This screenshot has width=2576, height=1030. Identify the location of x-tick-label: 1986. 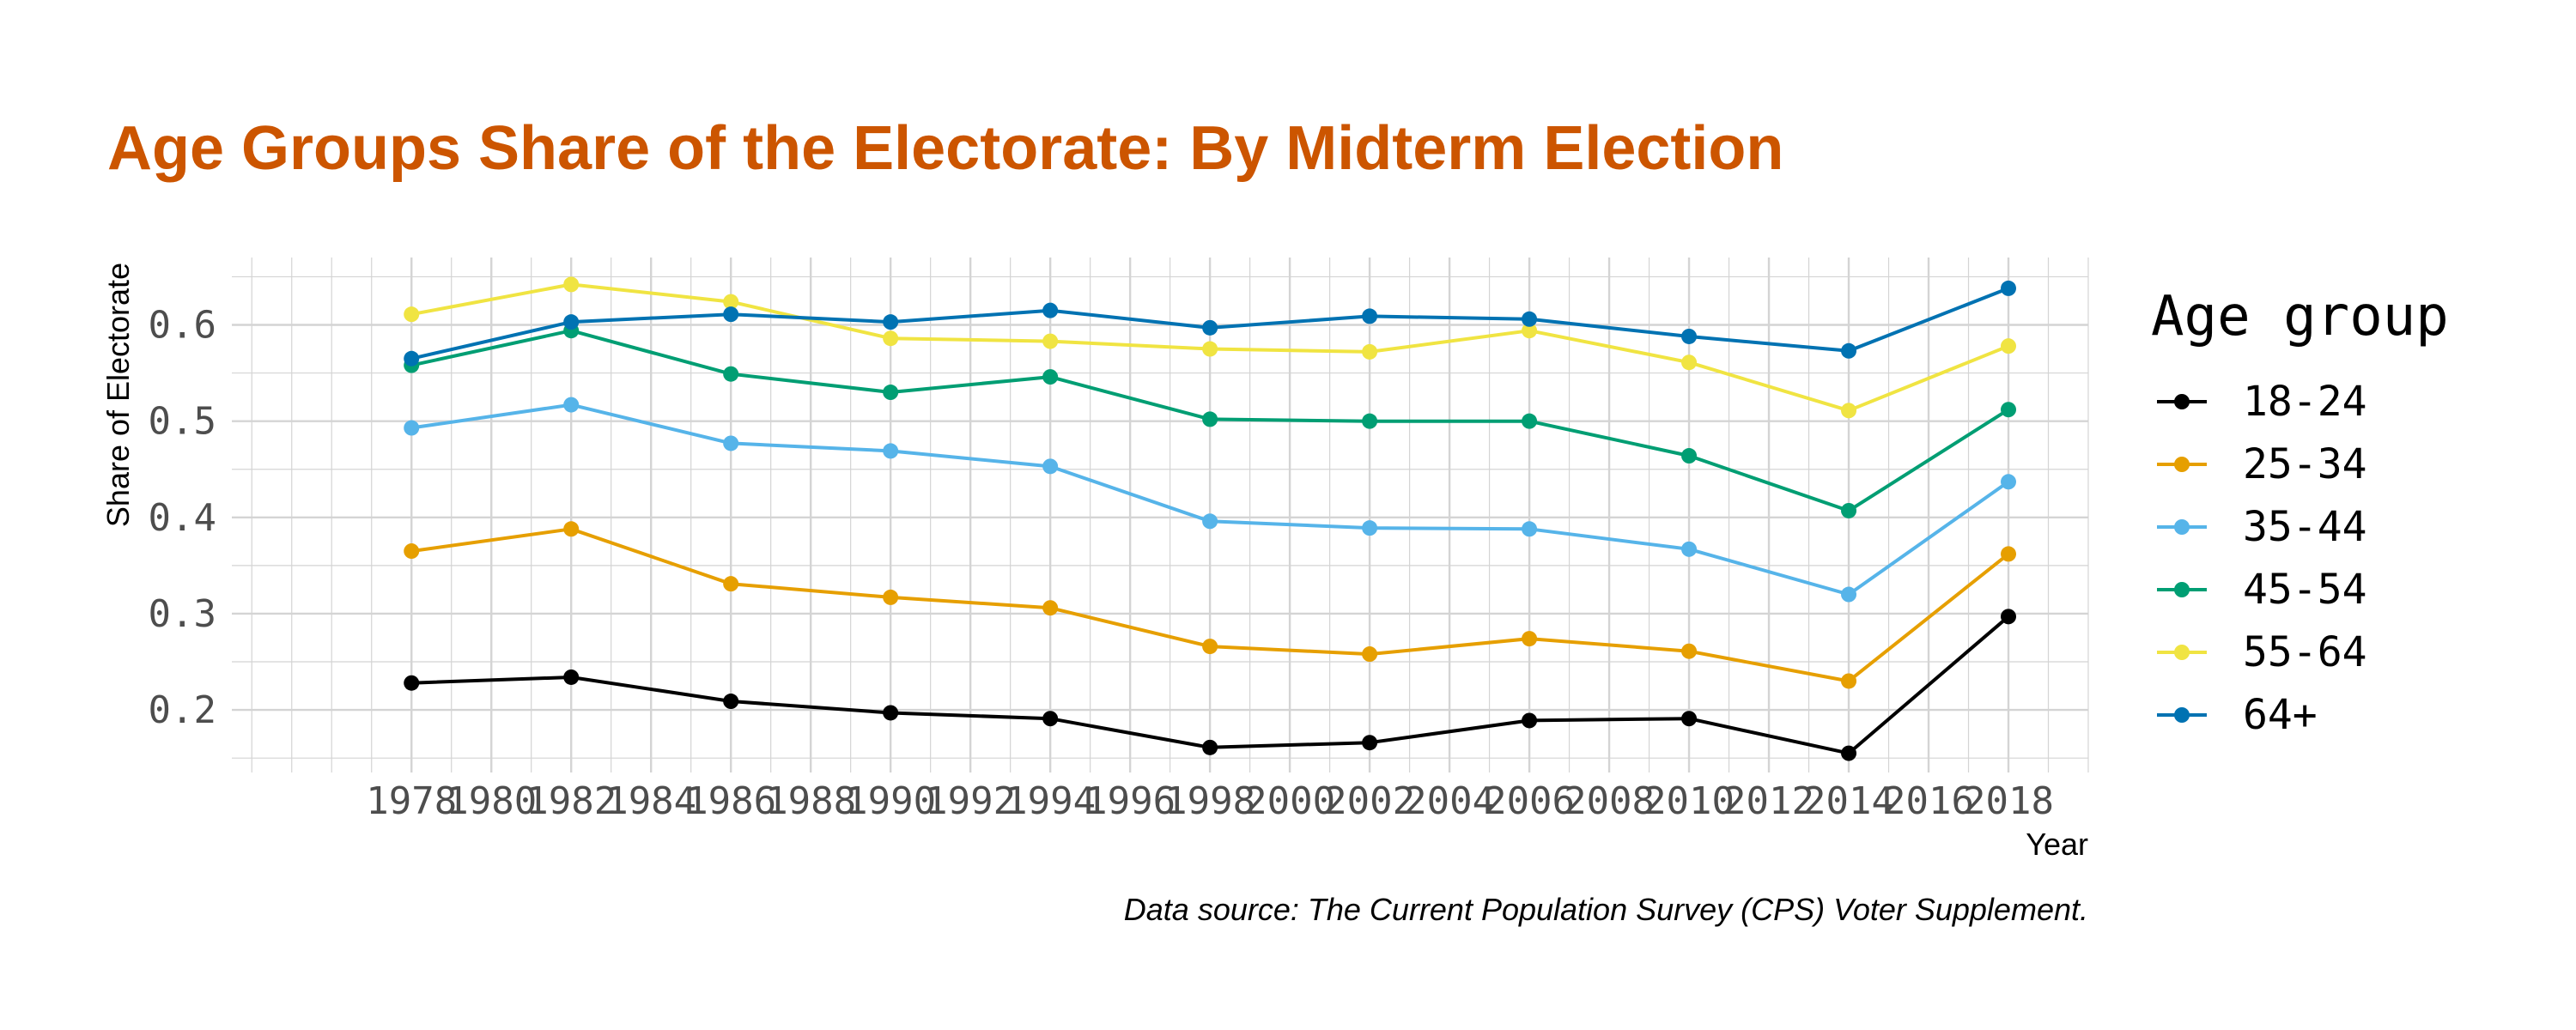
(730, 801).